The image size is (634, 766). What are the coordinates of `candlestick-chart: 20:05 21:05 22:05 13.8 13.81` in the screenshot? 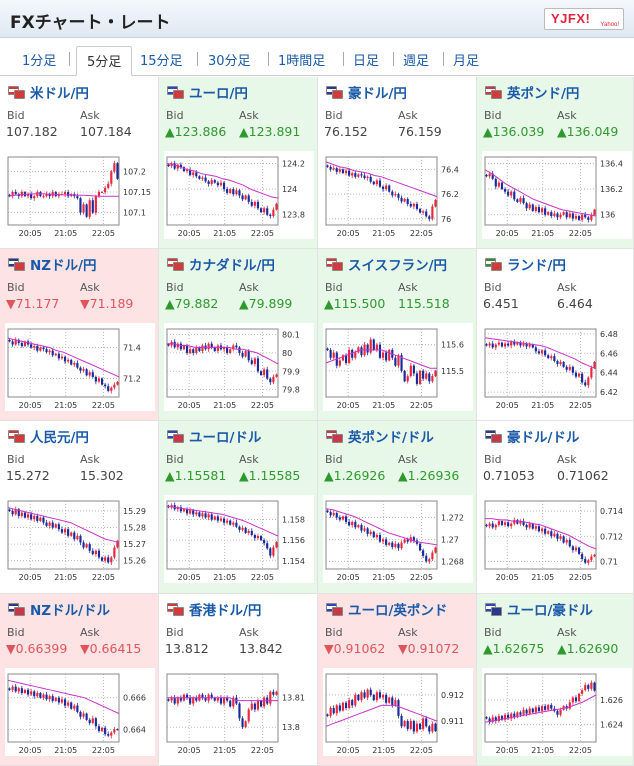 It's located at (235, 714).